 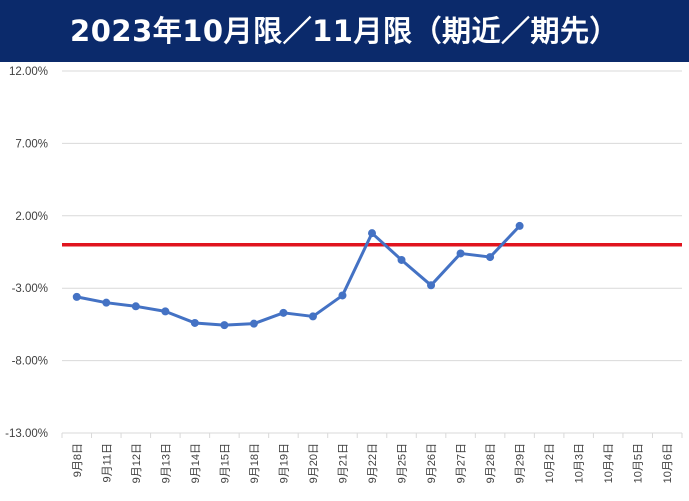 I want to click on x-tick-label: 9月15日, so click(x=225, y=463).